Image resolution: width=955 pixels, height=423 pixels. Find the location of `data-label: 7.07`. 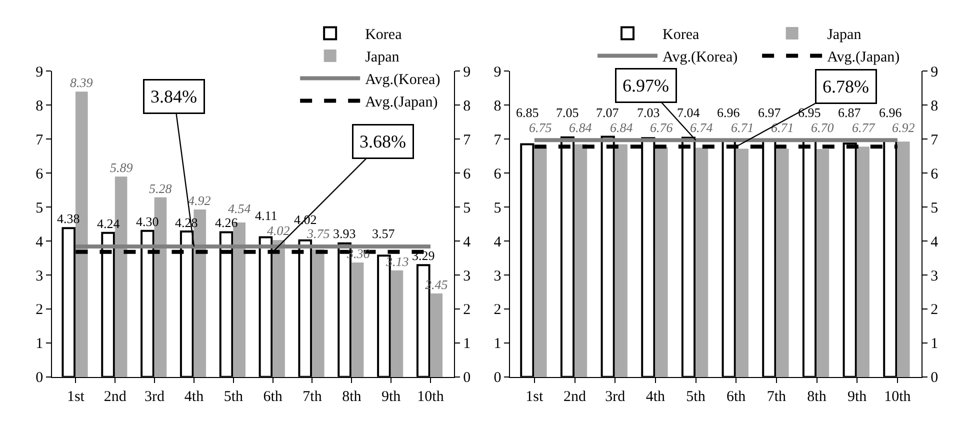

data-label: 7.07 is located at coordinates (608, 112).